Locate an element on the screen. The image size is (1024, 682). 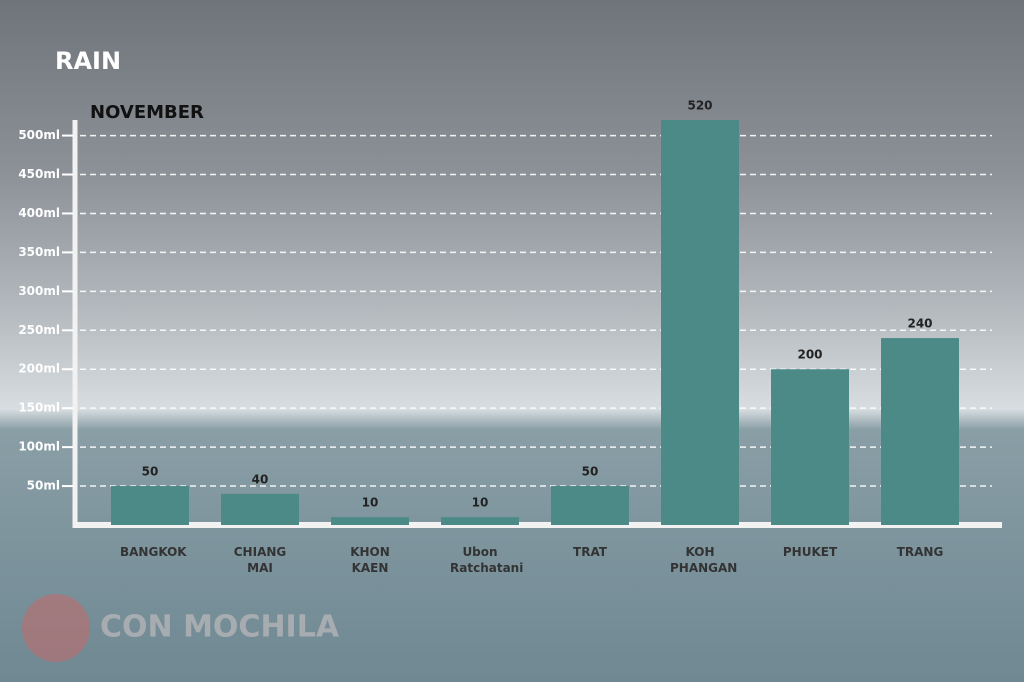
y-tick-label: 250ml is located at coordinates (39, 330).